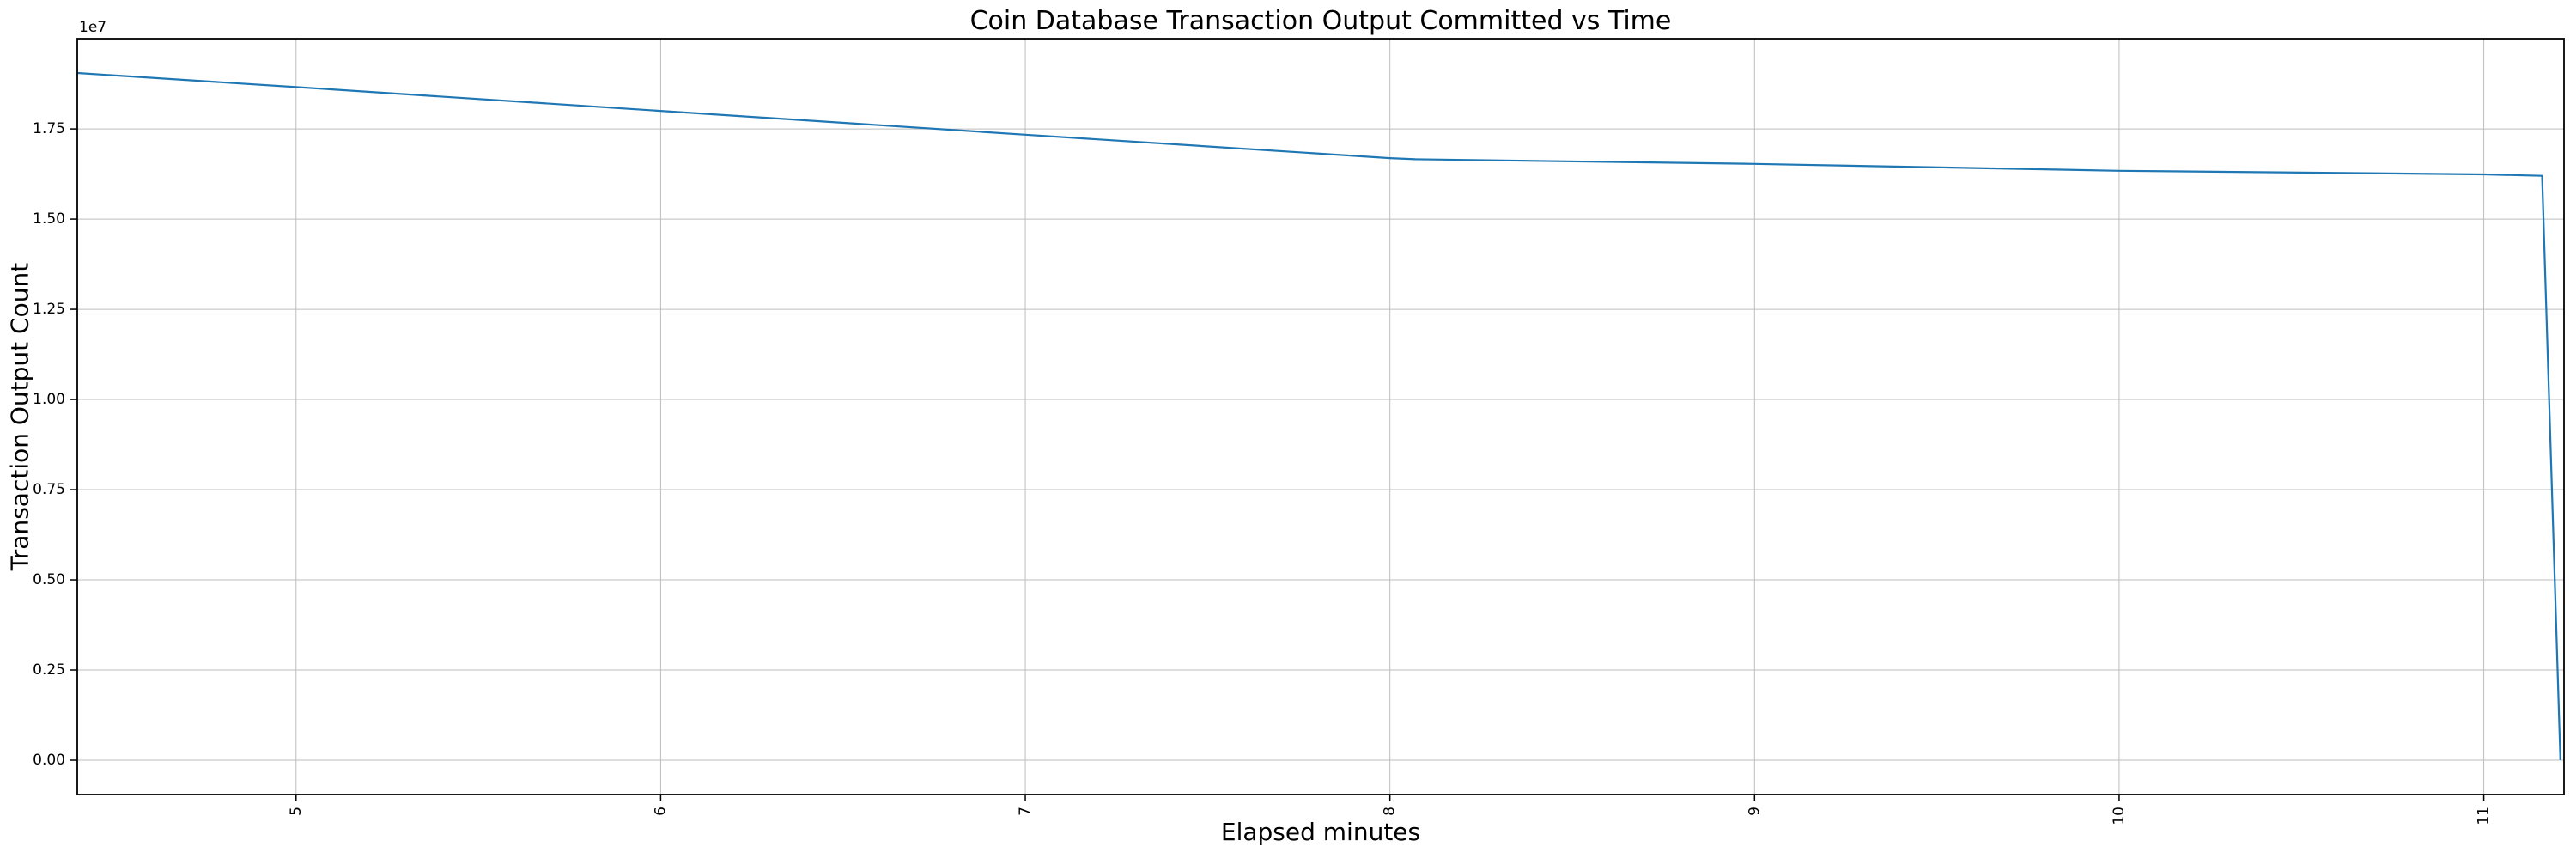 This screenshot has width=2576, height=859. I want to click on x-tick-label: 9, so click(1755, 811).